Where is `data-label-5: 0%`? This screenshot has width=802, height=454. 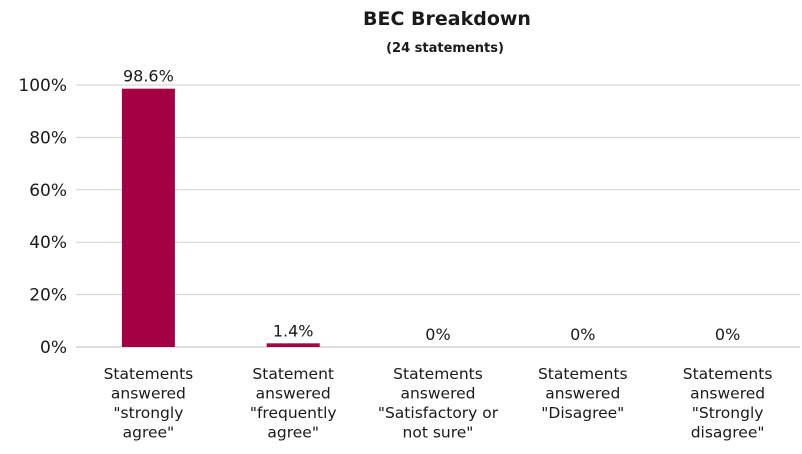
data-label-5: 0% is located at coordinates (727, 334).